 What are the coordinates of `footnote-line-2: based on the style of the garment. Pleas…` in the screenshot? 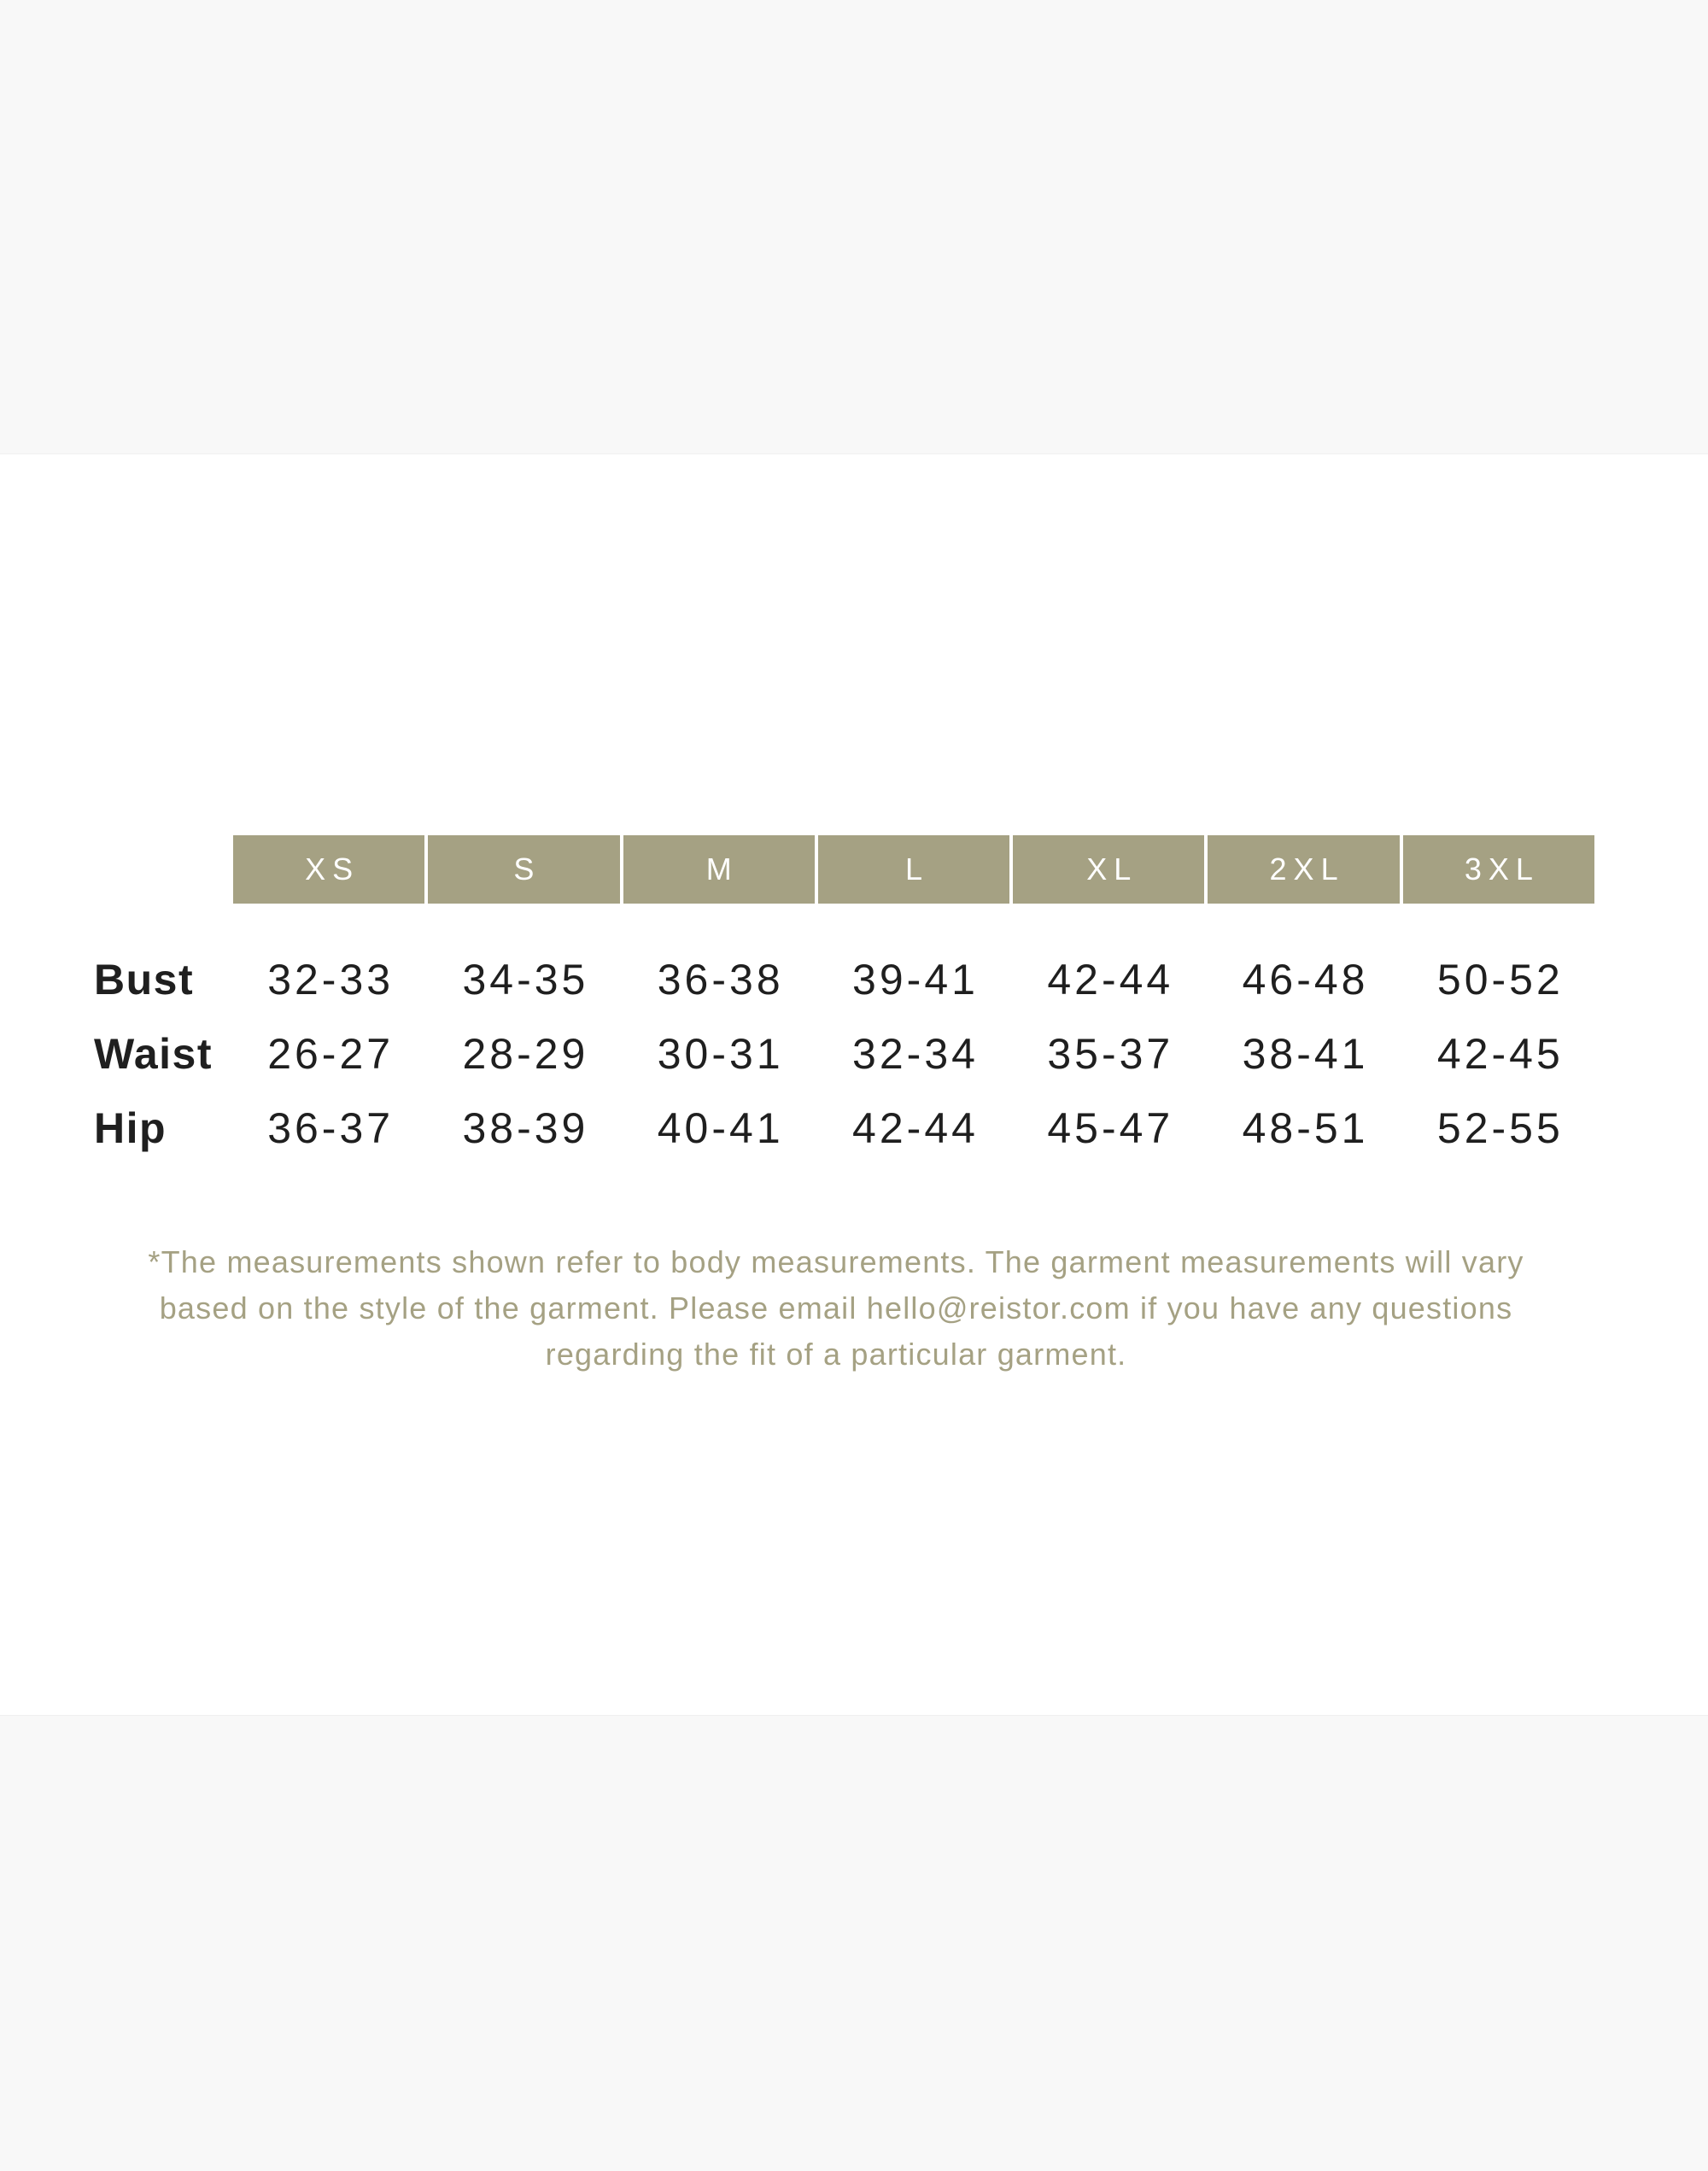 It's located at (836, 1307).